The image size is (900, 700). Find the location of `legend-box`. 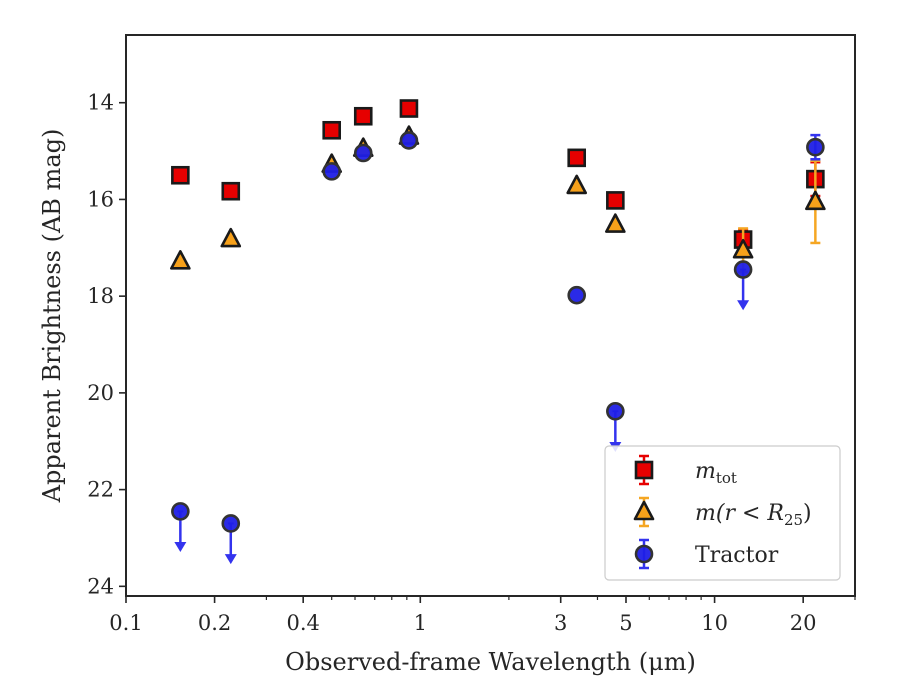

legend-box is located at coordinates (722, 513).